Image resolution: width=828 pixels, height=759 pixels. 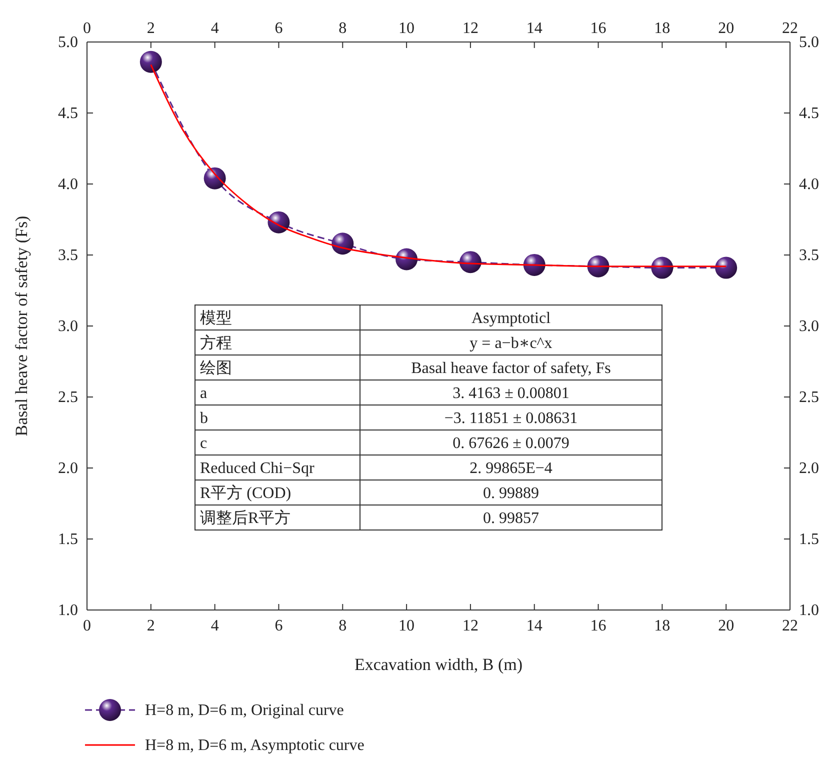 What do you see at coordinates (150, 625) in the screenshot?
I see `x2-tick-label: 2` at bounding box center [150, 625].